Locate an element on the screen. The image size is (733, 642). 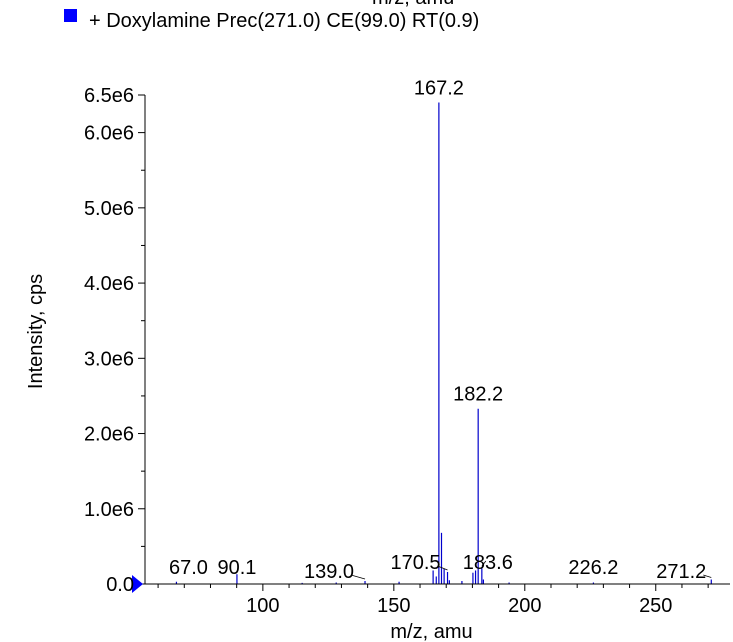
y-tick-label: 5.0e6 is located at coordinates (109, 209).